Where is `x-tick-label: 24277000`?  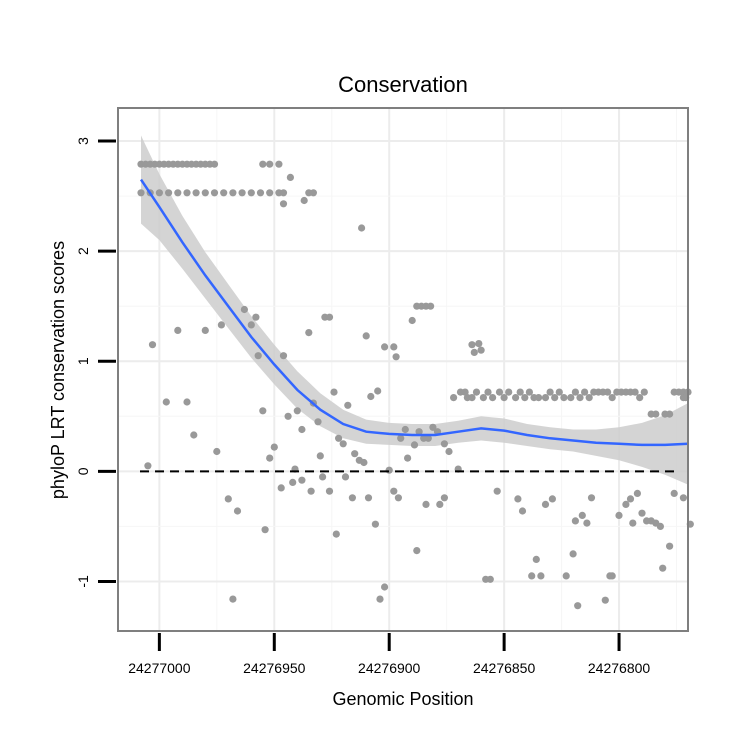 x-tick-label: 24277000 is located at coordinates (159, 668).